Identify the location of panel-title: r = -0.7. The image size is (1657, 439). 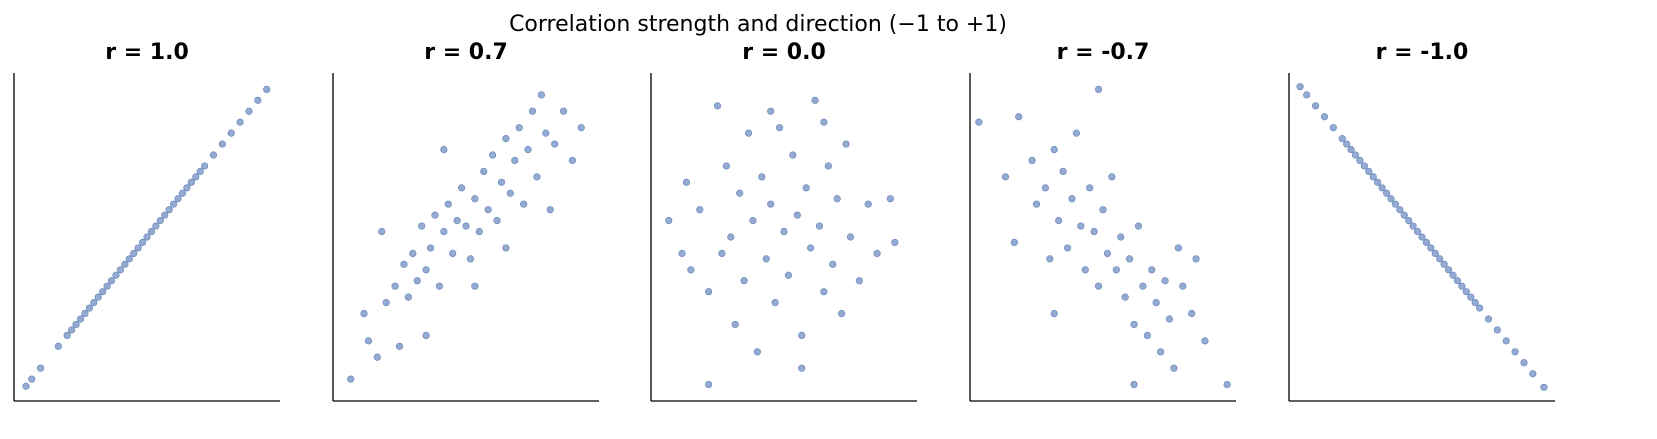
(1103, 52).